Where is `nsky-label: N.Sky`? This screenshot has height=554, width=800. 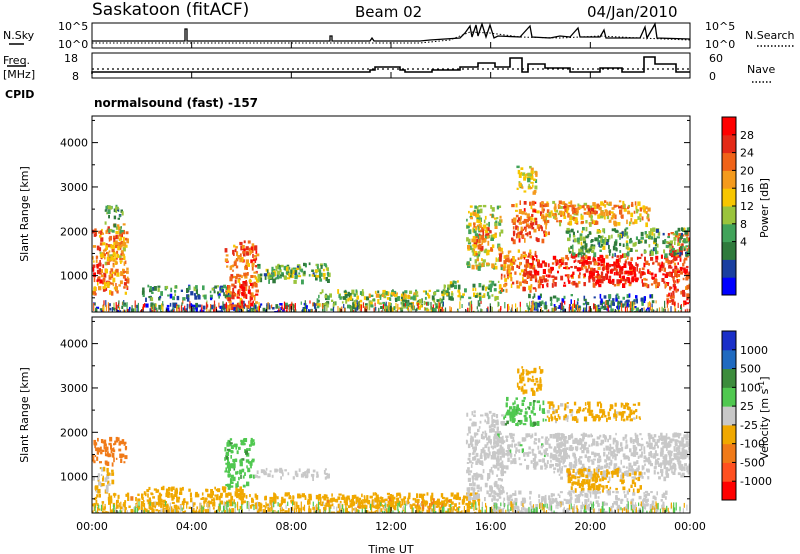 nsky-label: N.Sky is located at coordinates (19, 35).